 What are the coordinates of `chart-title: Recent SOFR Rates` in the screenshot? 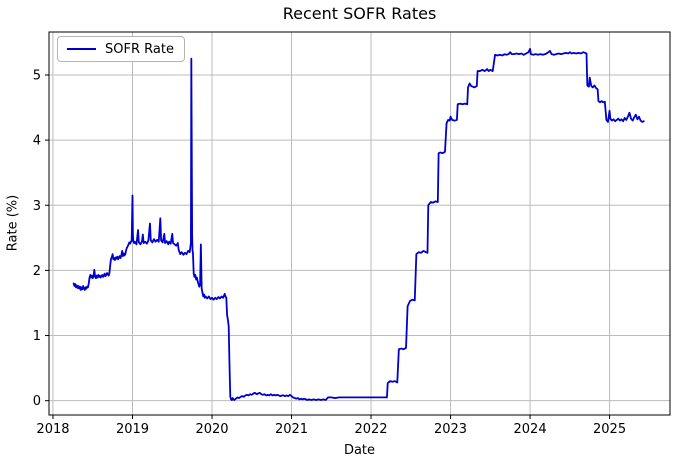 It's located at (359, 13).